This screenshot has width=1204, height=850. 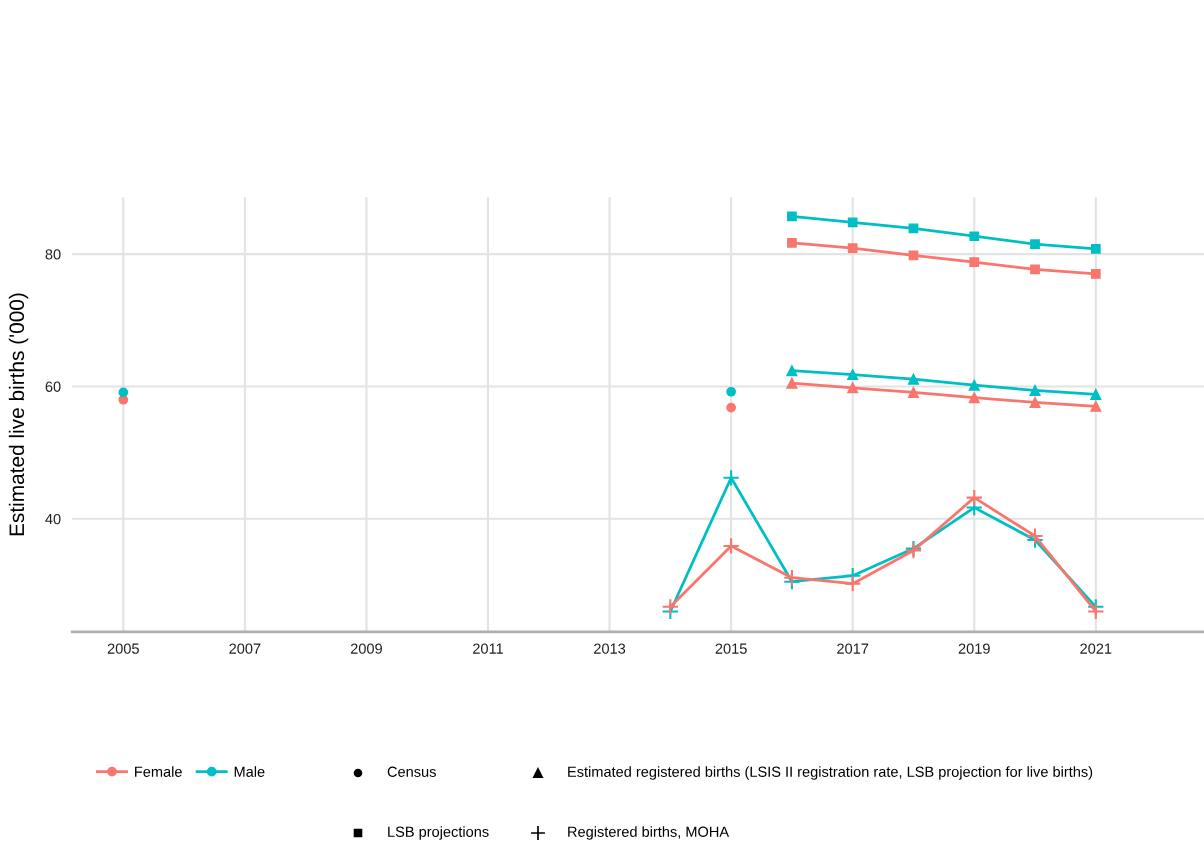 What do you see at coordinates (18, 414) in the screenshot?
I see `y-axis-title: Estimated live births ('000)` at bounding box center [18, 414].